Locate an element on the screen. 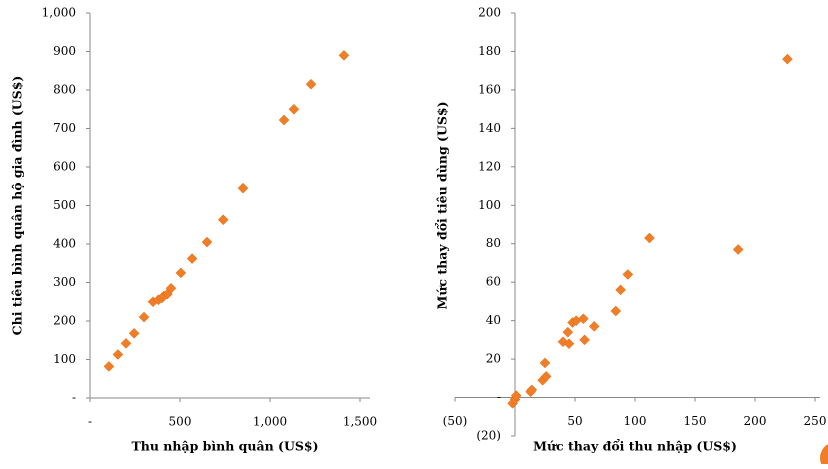  x-tick-label: - is located at coordinates (90, 422).